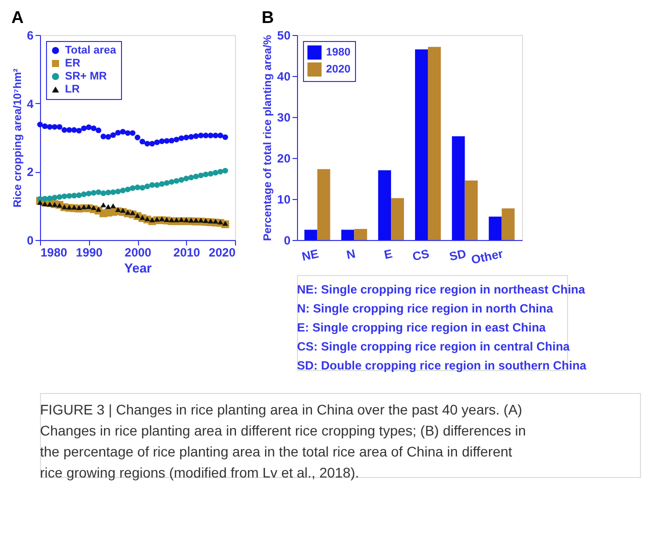 The width and height of the screenshot is (670, 548). Describe the element at coordinates (186, 253) in the screenshot. I see `x-tick-label: 2010` at that location.